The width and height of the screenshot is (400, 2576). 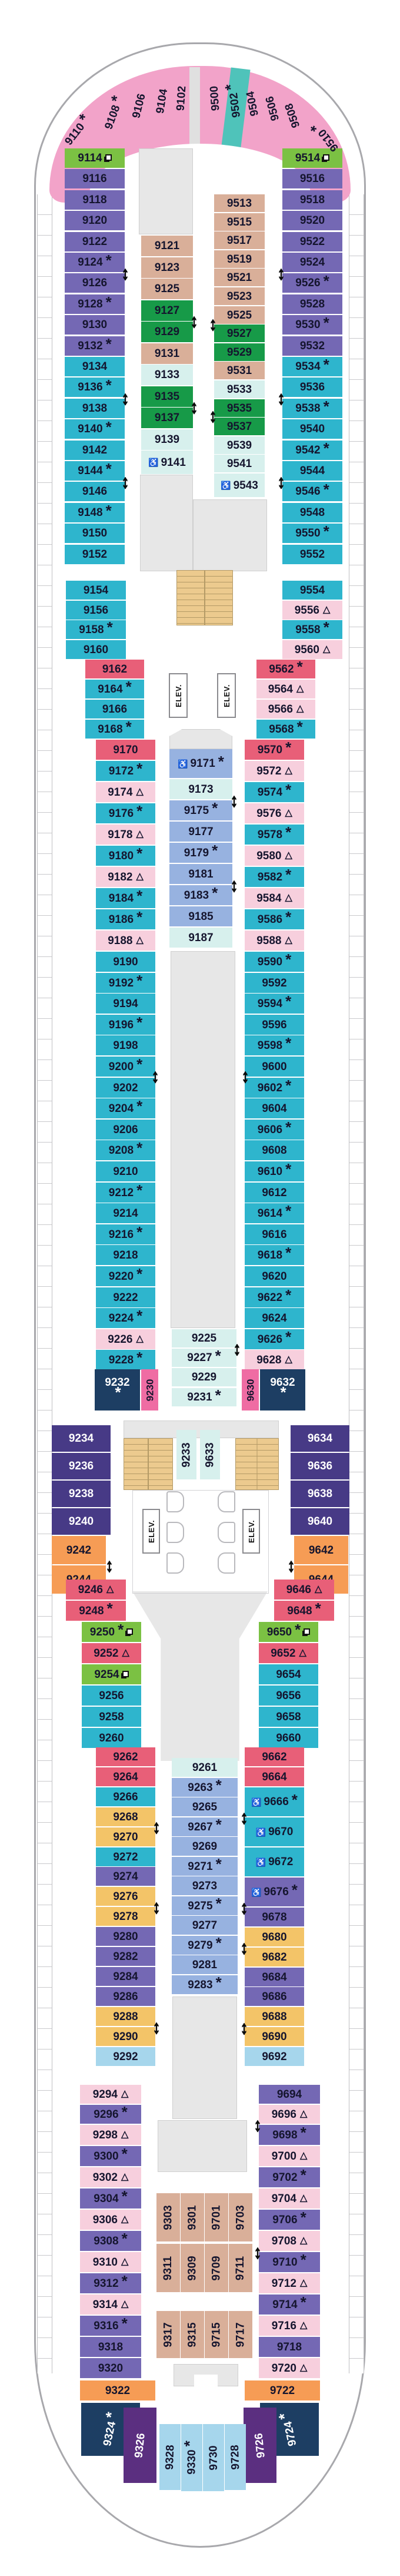 I want to click on cabin-9254: 9254, so click(x=111, y=1674).